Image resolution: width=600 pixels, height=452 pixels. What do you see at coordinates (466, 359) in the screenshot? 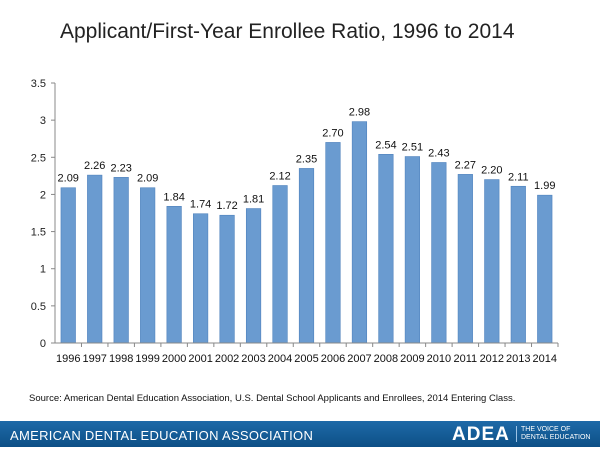
I see `x-tick-label: 2011` at bounding box center [466, 359].